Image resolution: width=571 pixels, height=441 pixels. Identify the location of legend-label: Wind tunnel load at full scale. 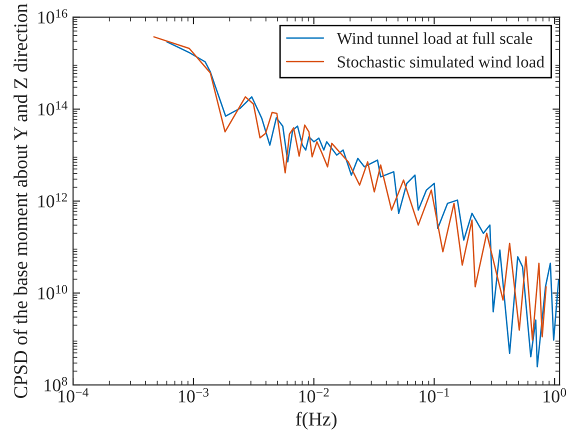
(434, 38).